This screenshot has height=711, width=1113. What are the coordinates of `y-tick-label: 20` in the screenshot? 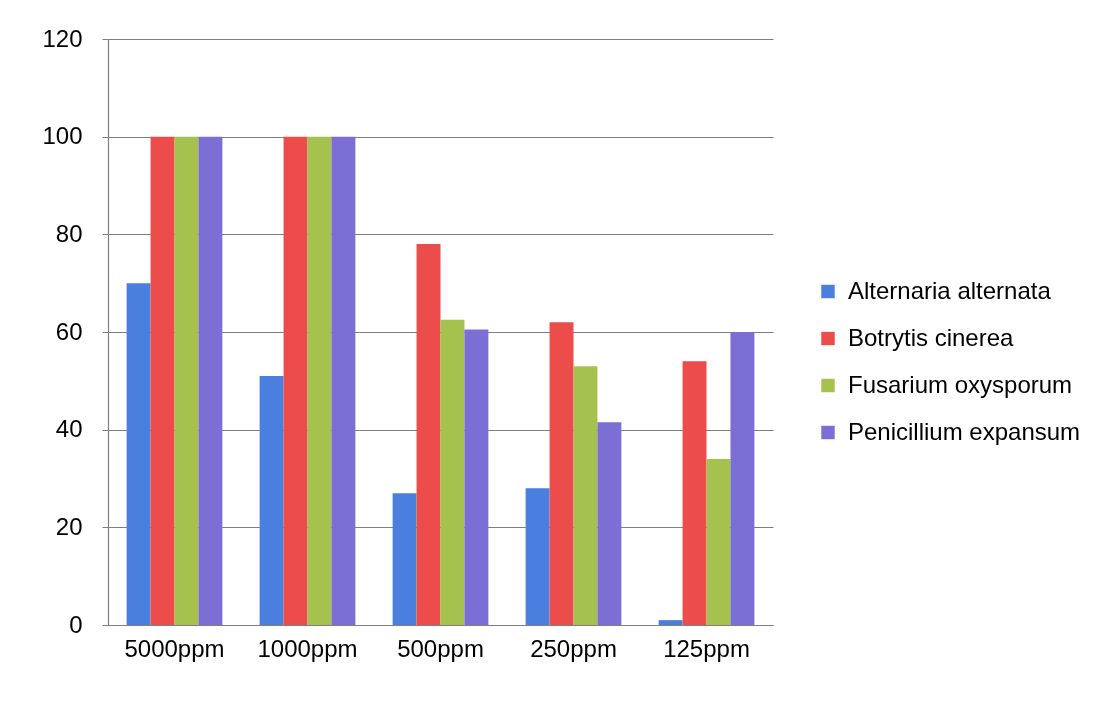 It's located at (69, 526).